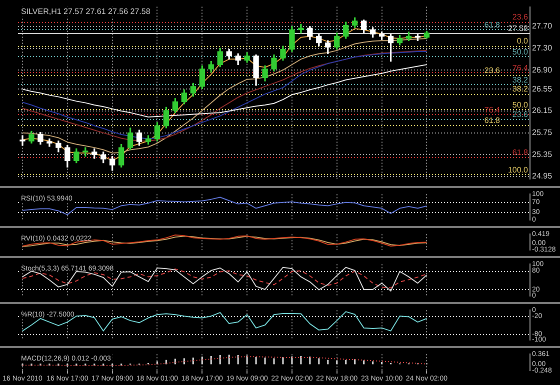  Describe the element at coordinates (225, 361) in the screenshot. I see `line-series` at that location.